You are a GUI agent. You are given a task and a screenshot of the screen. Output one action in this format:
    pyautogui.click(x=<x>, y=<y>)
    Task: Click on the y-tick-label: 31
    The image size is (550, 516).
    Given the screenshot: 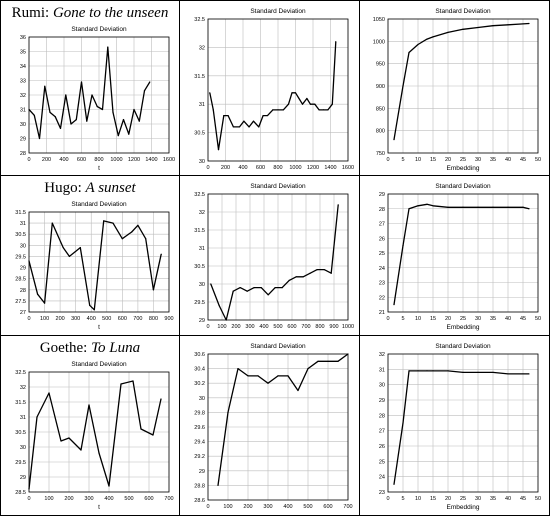 What is the action you would take?
    pyautogui.click(x=23, y=418)
    